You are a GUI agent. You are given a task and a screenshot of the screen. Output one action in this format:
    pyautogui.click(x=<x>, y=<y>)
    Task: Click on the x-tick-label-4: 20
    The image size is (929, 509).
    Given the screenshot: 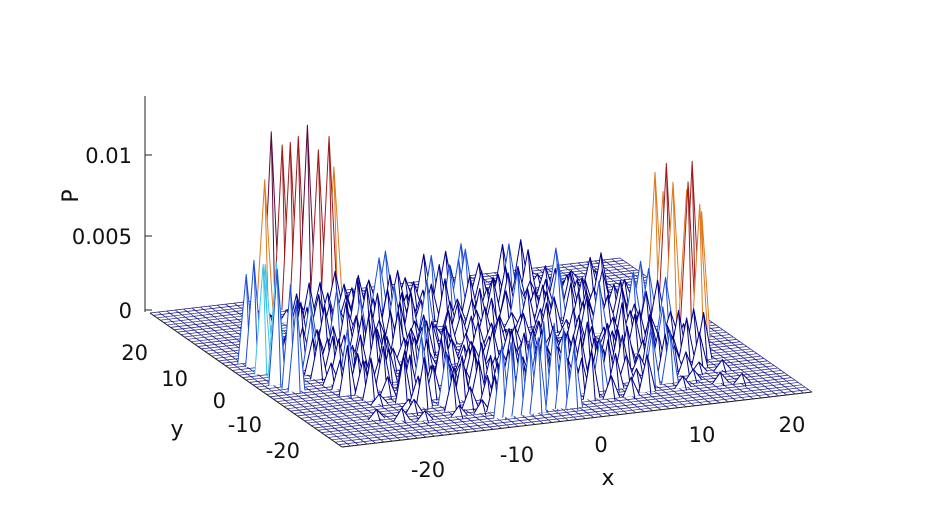 What is the action you would take?
    pyautogui.click(x=792, y=425)
    